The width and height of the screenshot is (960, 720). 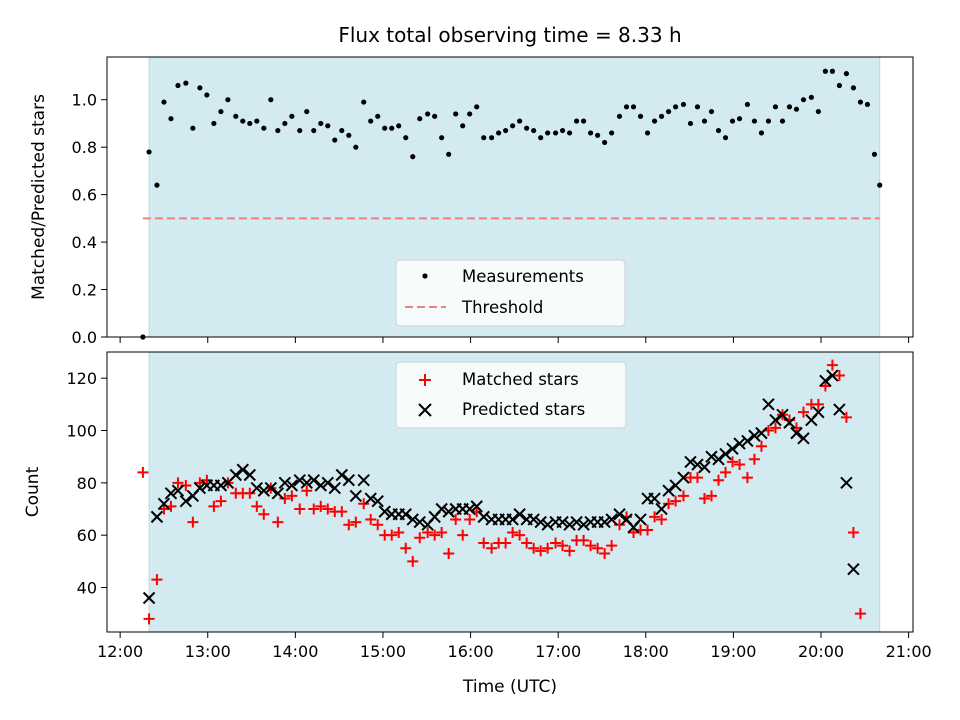 I want to click on measurements-legend-label: Measurements, so click(x=523, y=276).